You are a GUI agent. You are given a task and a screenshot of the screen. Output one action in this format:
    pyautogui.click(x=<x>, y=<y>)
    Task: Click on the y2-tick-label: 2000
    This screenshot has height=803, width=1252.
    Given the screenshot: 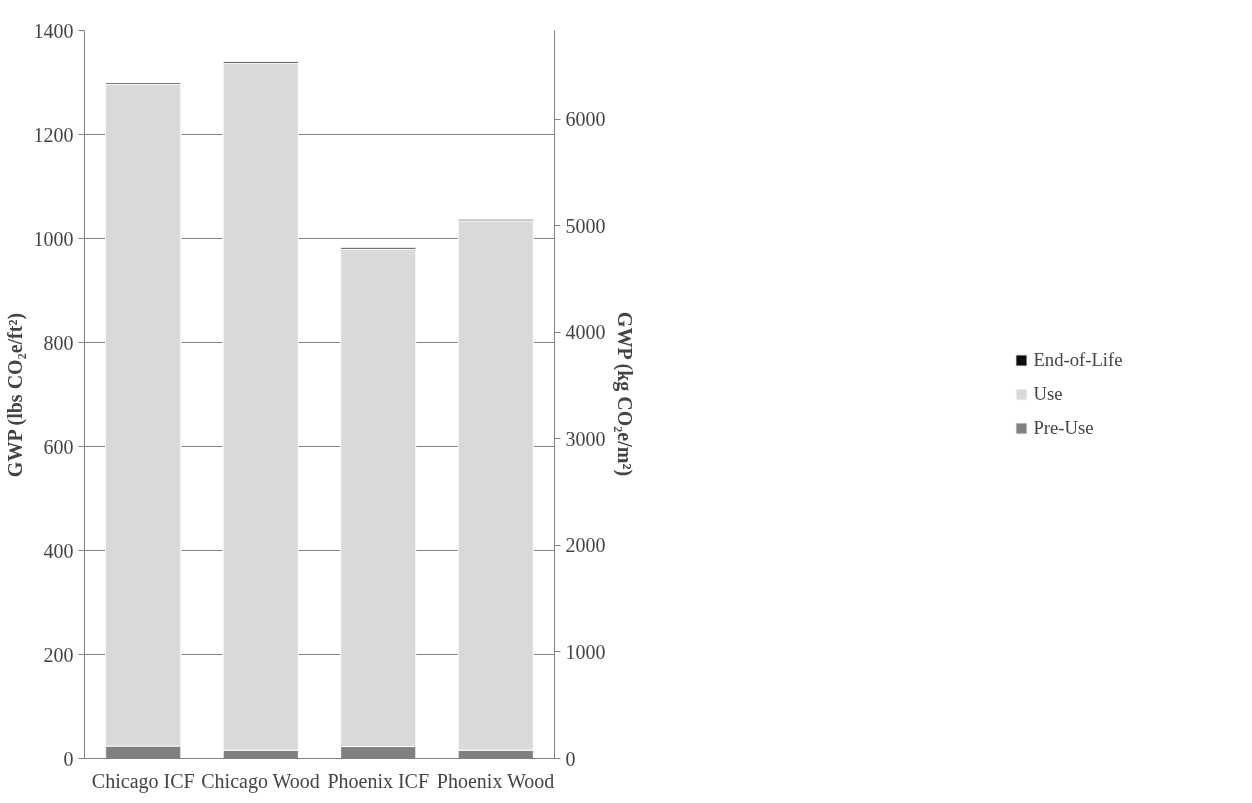 What is the action you would take?
    pyautogui.click(x=585, y=545)
    